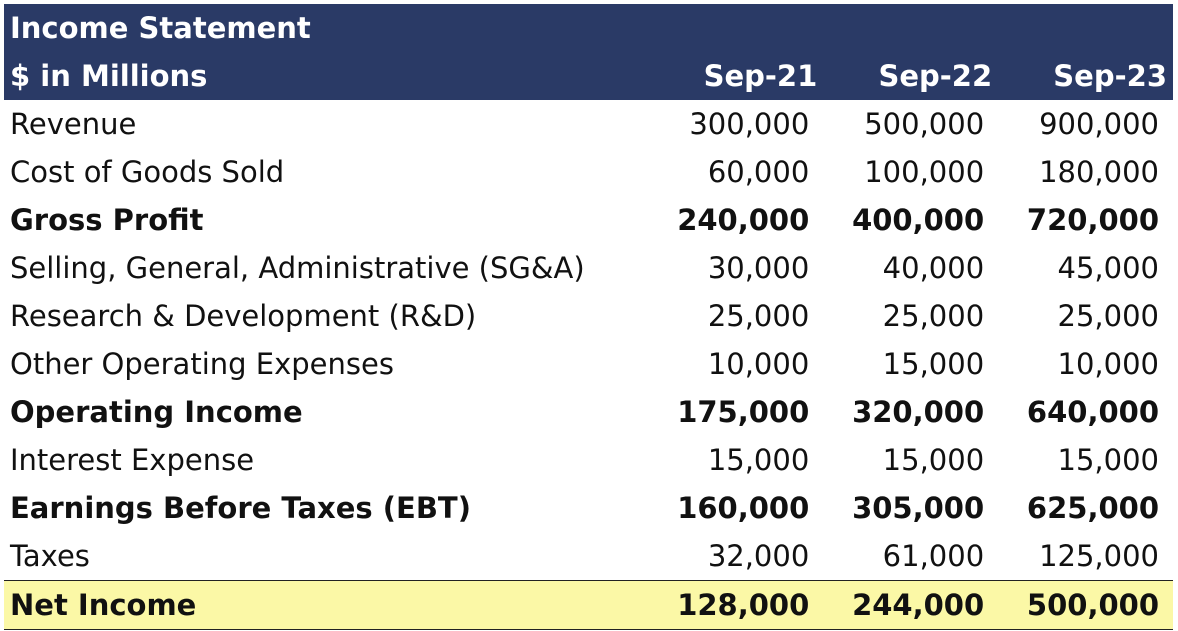 This screenshot has height=631, width=1178. Describe the element at coordinates (240, 508) in the screenshot. I see `row-label: Earnings Before Taxes (EBT)` at that location.